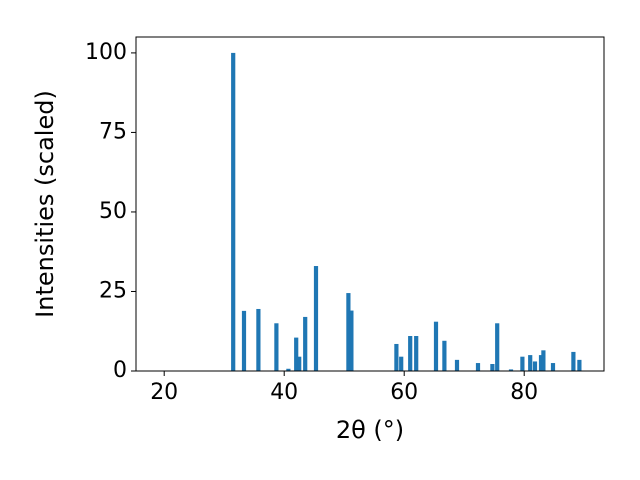 The width and height of the screenshot is (640, 480). Describe the element at coordinates (164, 392) in the screenshot. I see `x-tick-label: 20` at that location.